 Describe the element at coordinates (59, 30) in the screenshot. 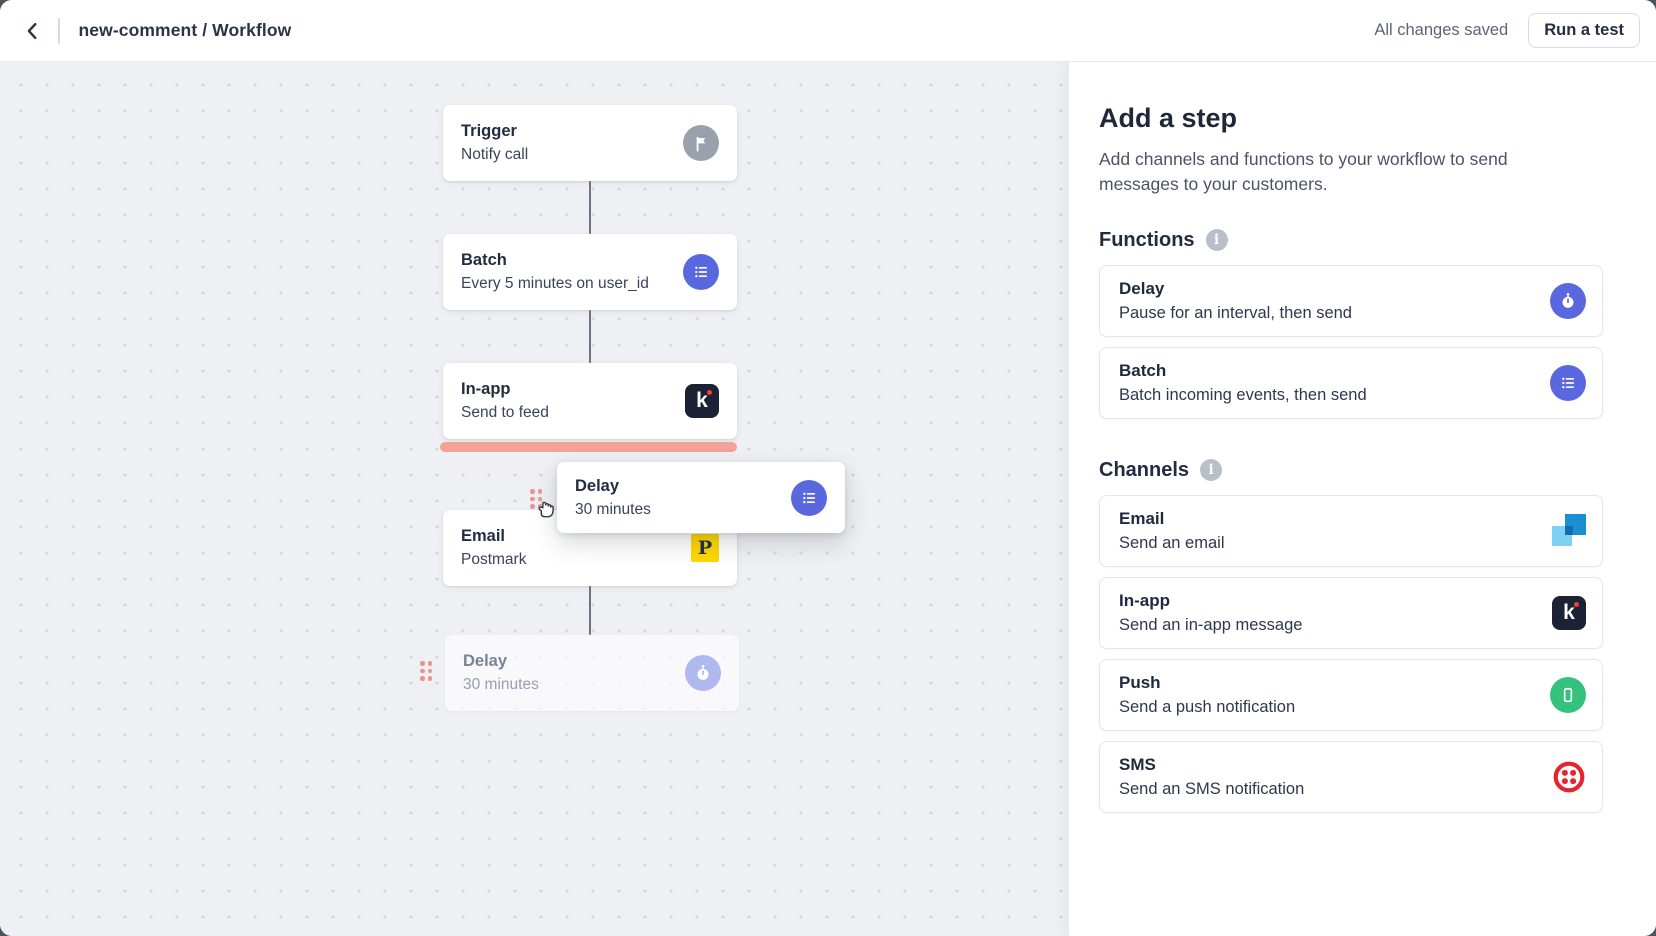

I see `divider` at that location.